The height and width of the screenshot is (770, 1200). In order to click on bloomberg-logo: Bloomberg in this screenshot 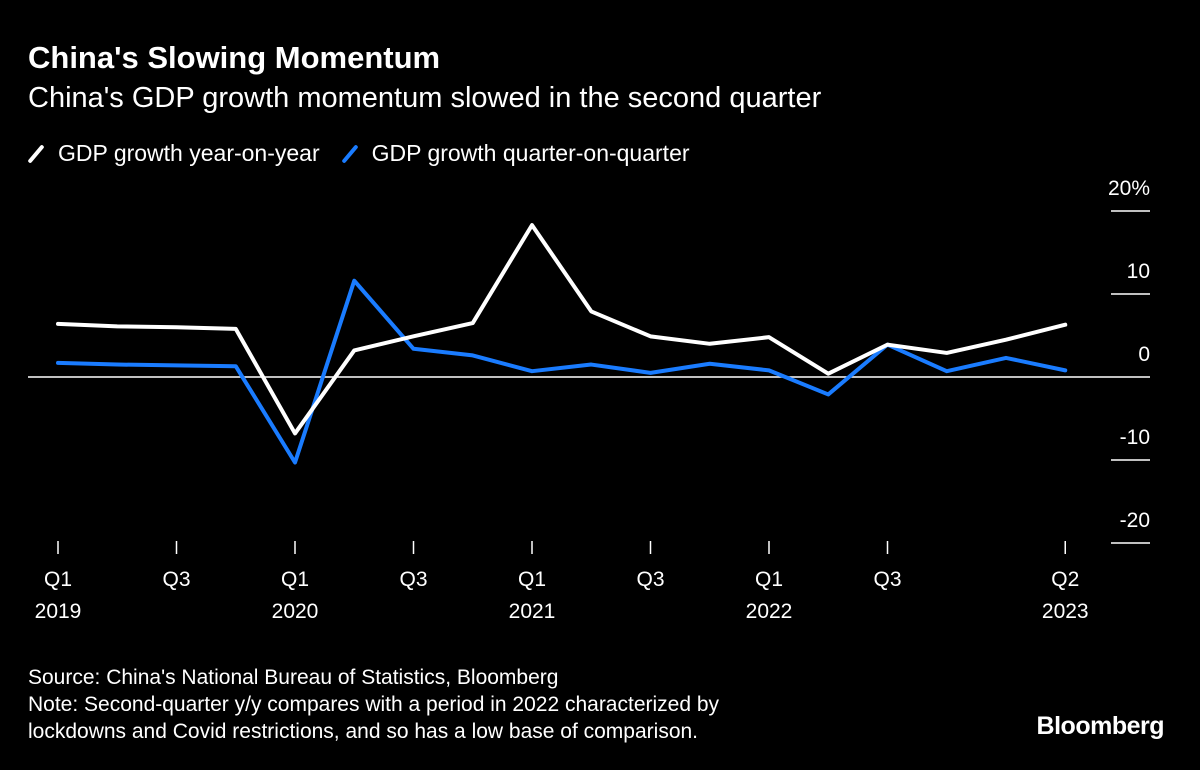, I will do `click(1100, 726)`.